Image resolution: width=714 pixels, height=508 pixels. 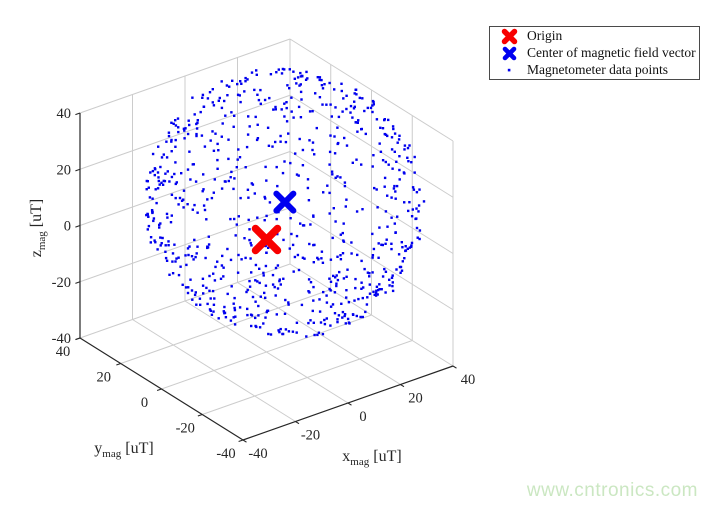 What do you see at coordinates (612, 490) in the screenshot?
I see `watermark-text: www.cntronics.com` at bounding box center [612, 490].